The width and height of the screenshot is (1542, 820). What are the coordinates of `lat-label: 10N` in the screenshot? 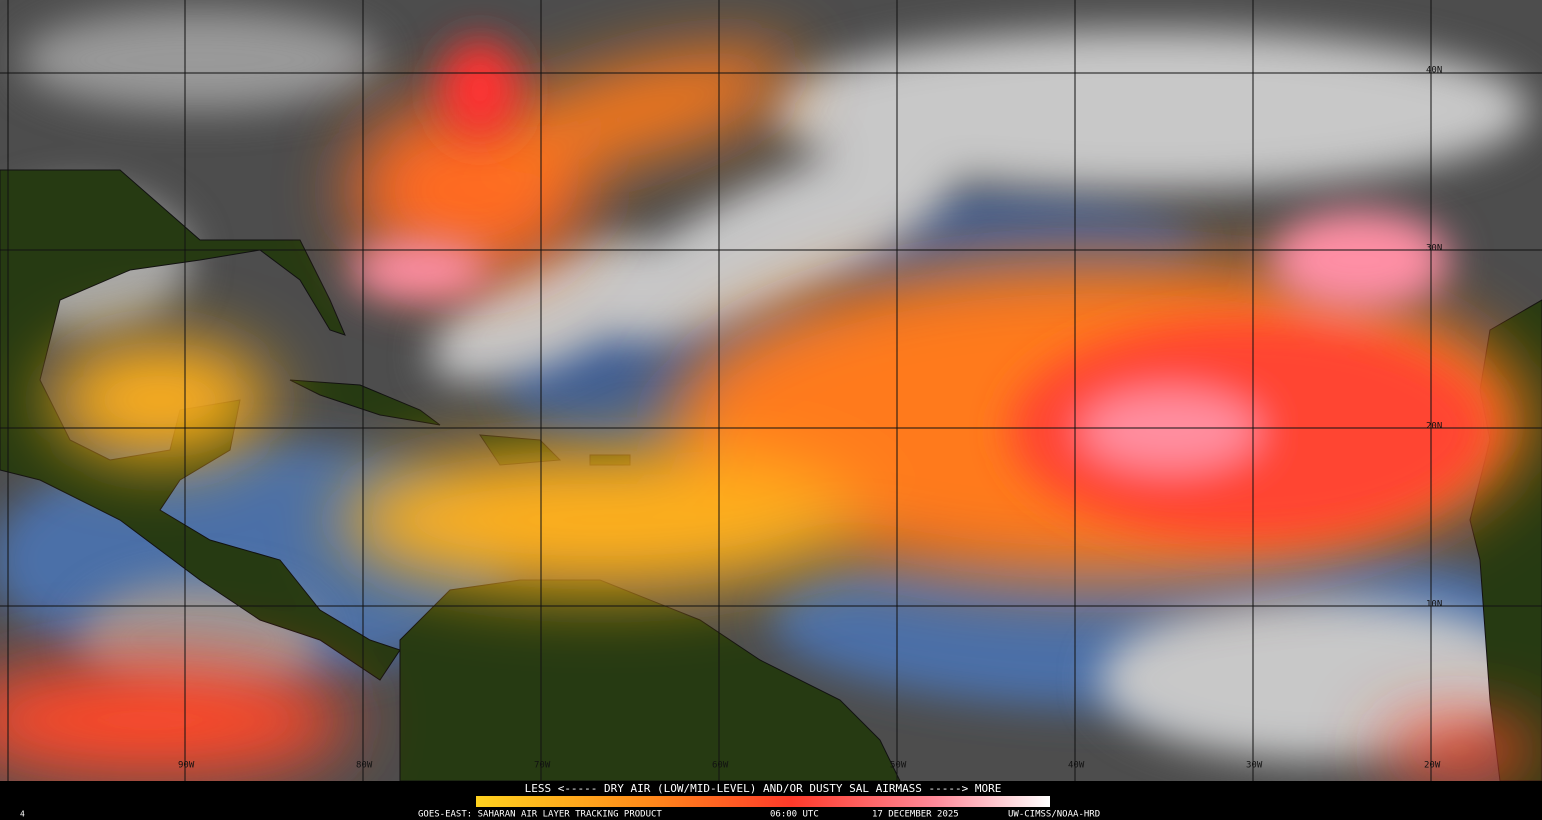 It's located at (1434, 605).